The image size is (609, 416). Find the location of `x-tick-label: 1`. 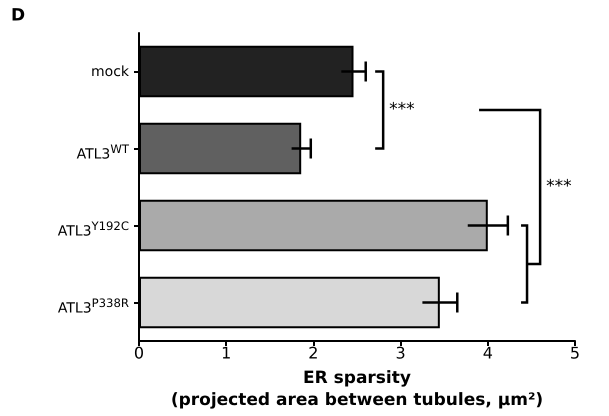

x-tick-label: 1 is located at coordinates (226, 353).